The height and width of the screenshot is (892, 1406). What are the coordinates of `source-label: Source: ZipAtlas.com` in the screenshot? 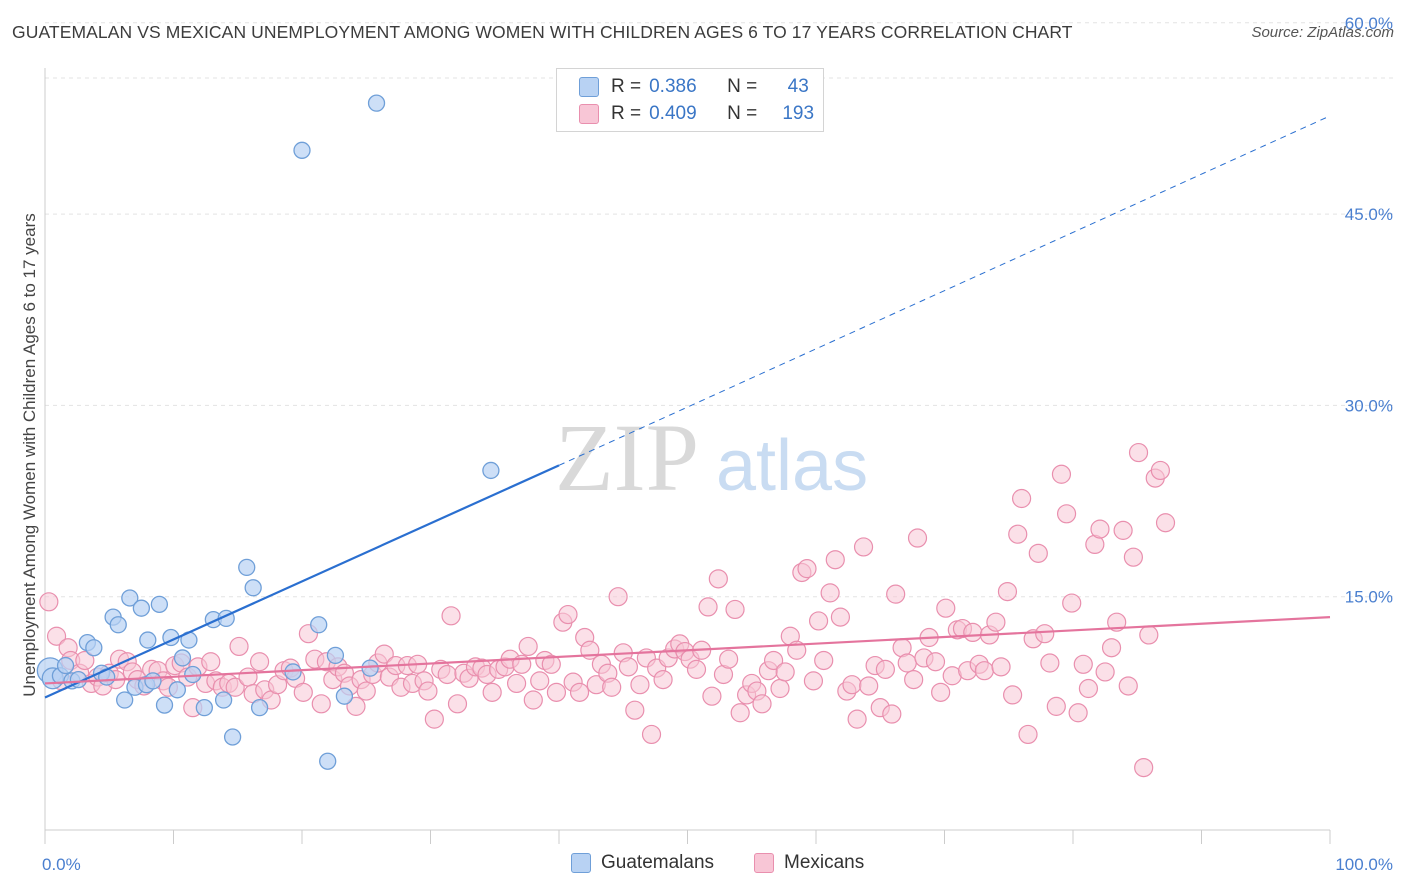 It's located at (1322, 32).